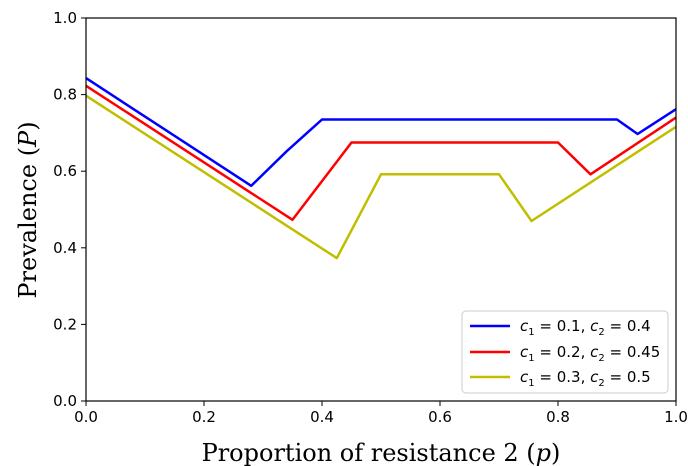  Describe the element at coordinates (558, 417) in the screenshot. I see `x-tick-label-4: 0.8` at that location.